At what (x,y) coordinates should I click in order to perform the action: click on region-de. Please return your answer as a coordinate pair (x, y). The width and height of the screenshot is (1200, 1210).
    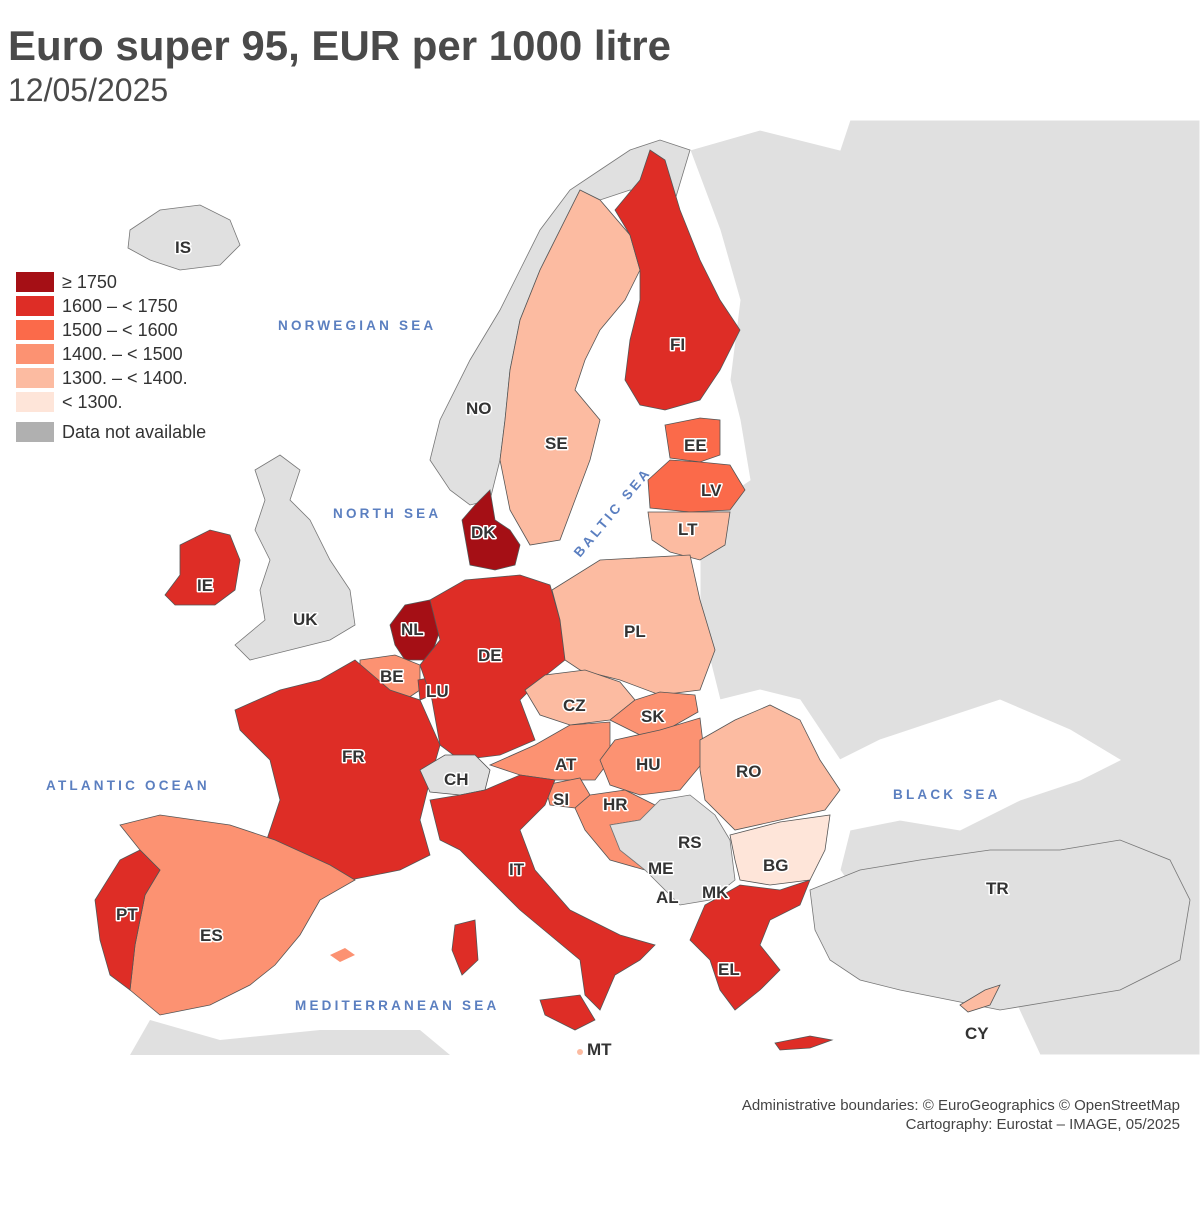
    Looking at the image, I should click on (492, 667).